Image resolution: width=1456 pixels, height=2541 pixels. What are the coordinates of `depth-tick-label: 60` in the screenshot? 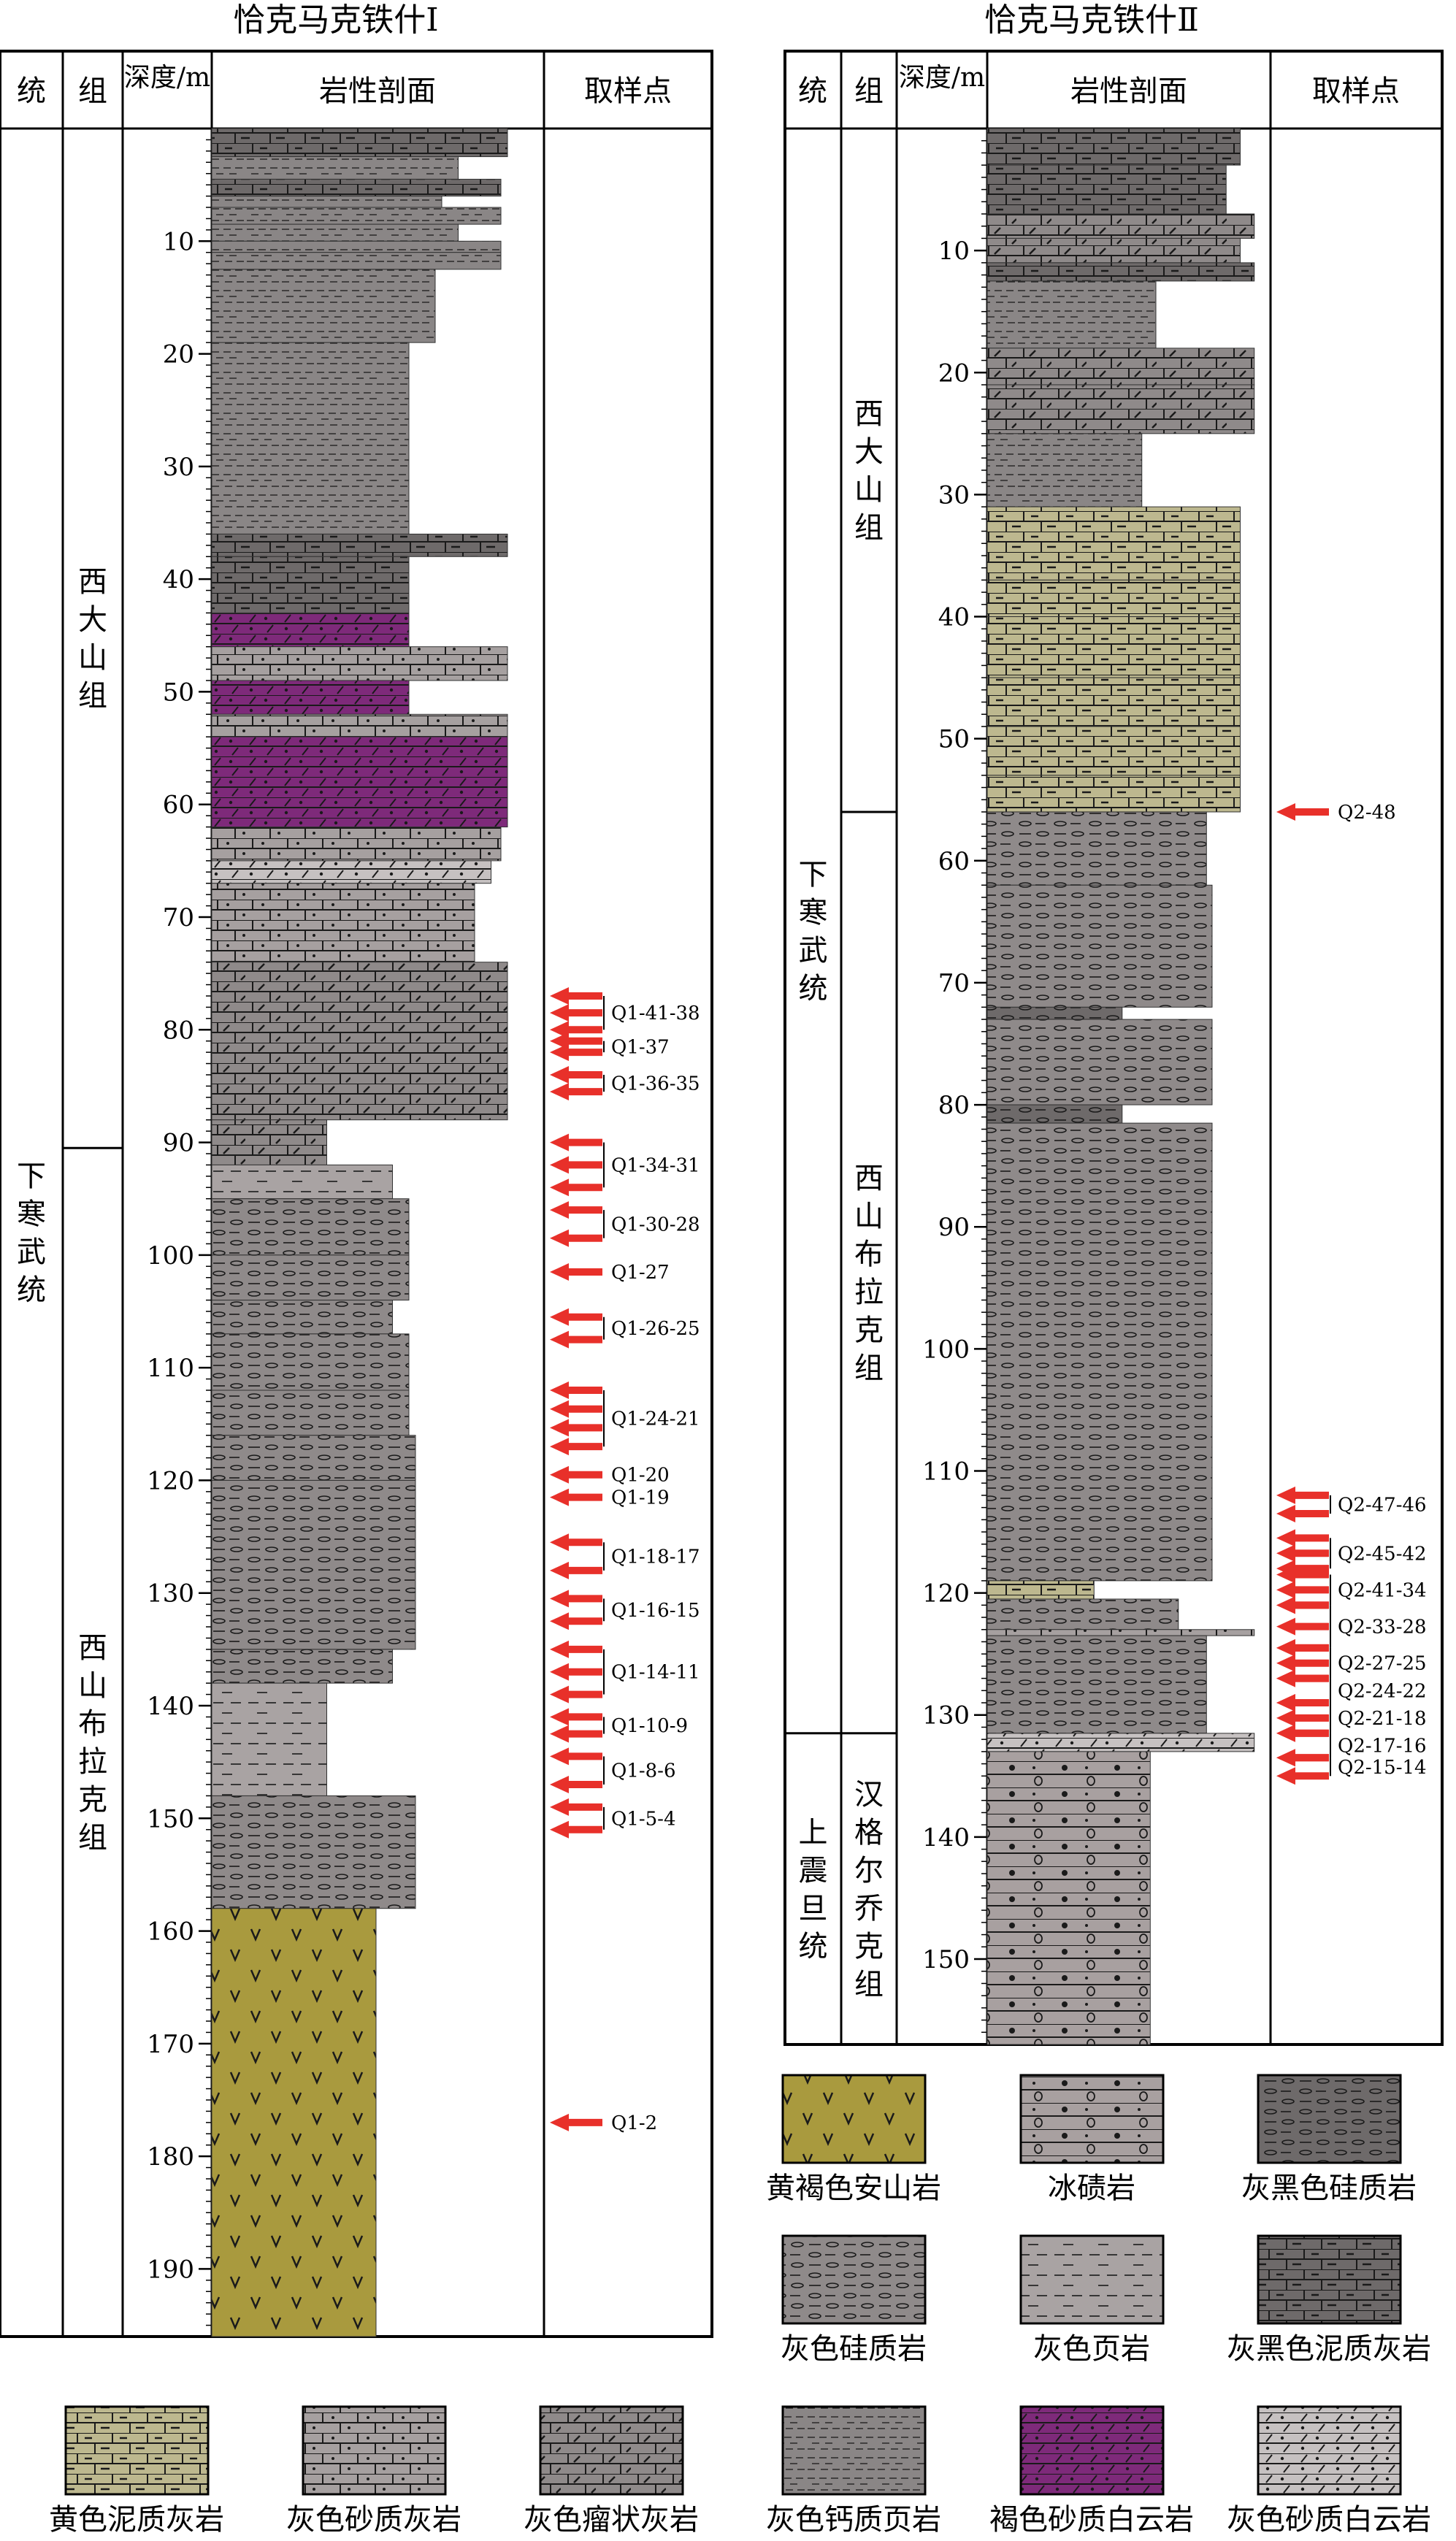 It's located at (178, 805).